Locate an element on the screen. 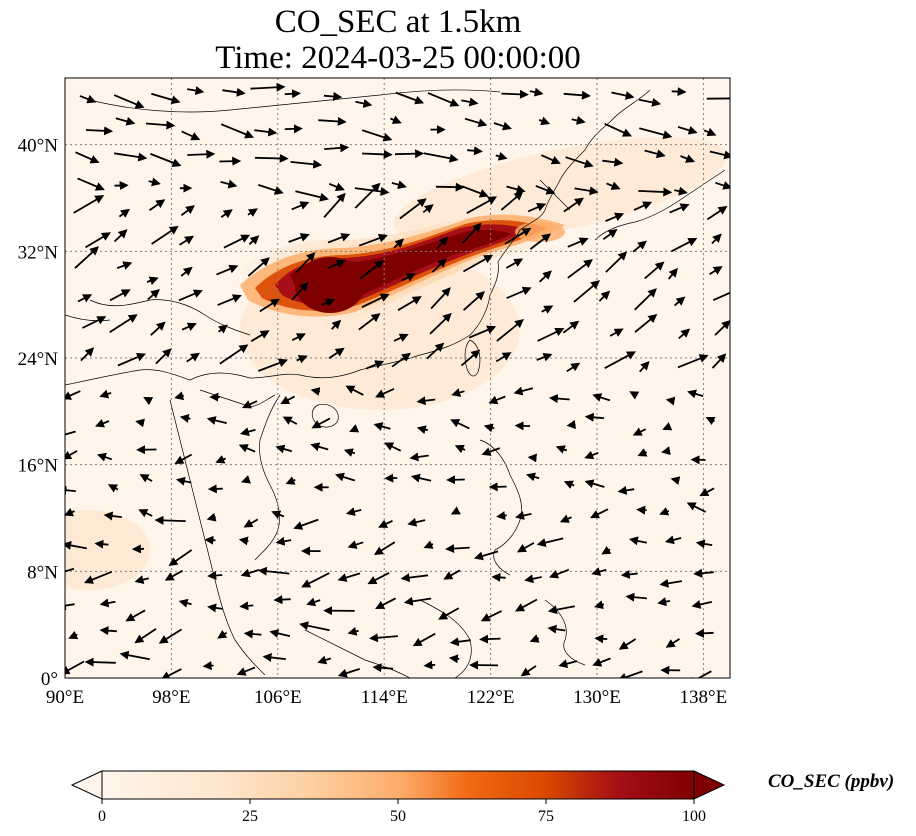 The height and width of the screenshot is (836, 916). colorbar-extend-min is located at coordinates (86, 785).